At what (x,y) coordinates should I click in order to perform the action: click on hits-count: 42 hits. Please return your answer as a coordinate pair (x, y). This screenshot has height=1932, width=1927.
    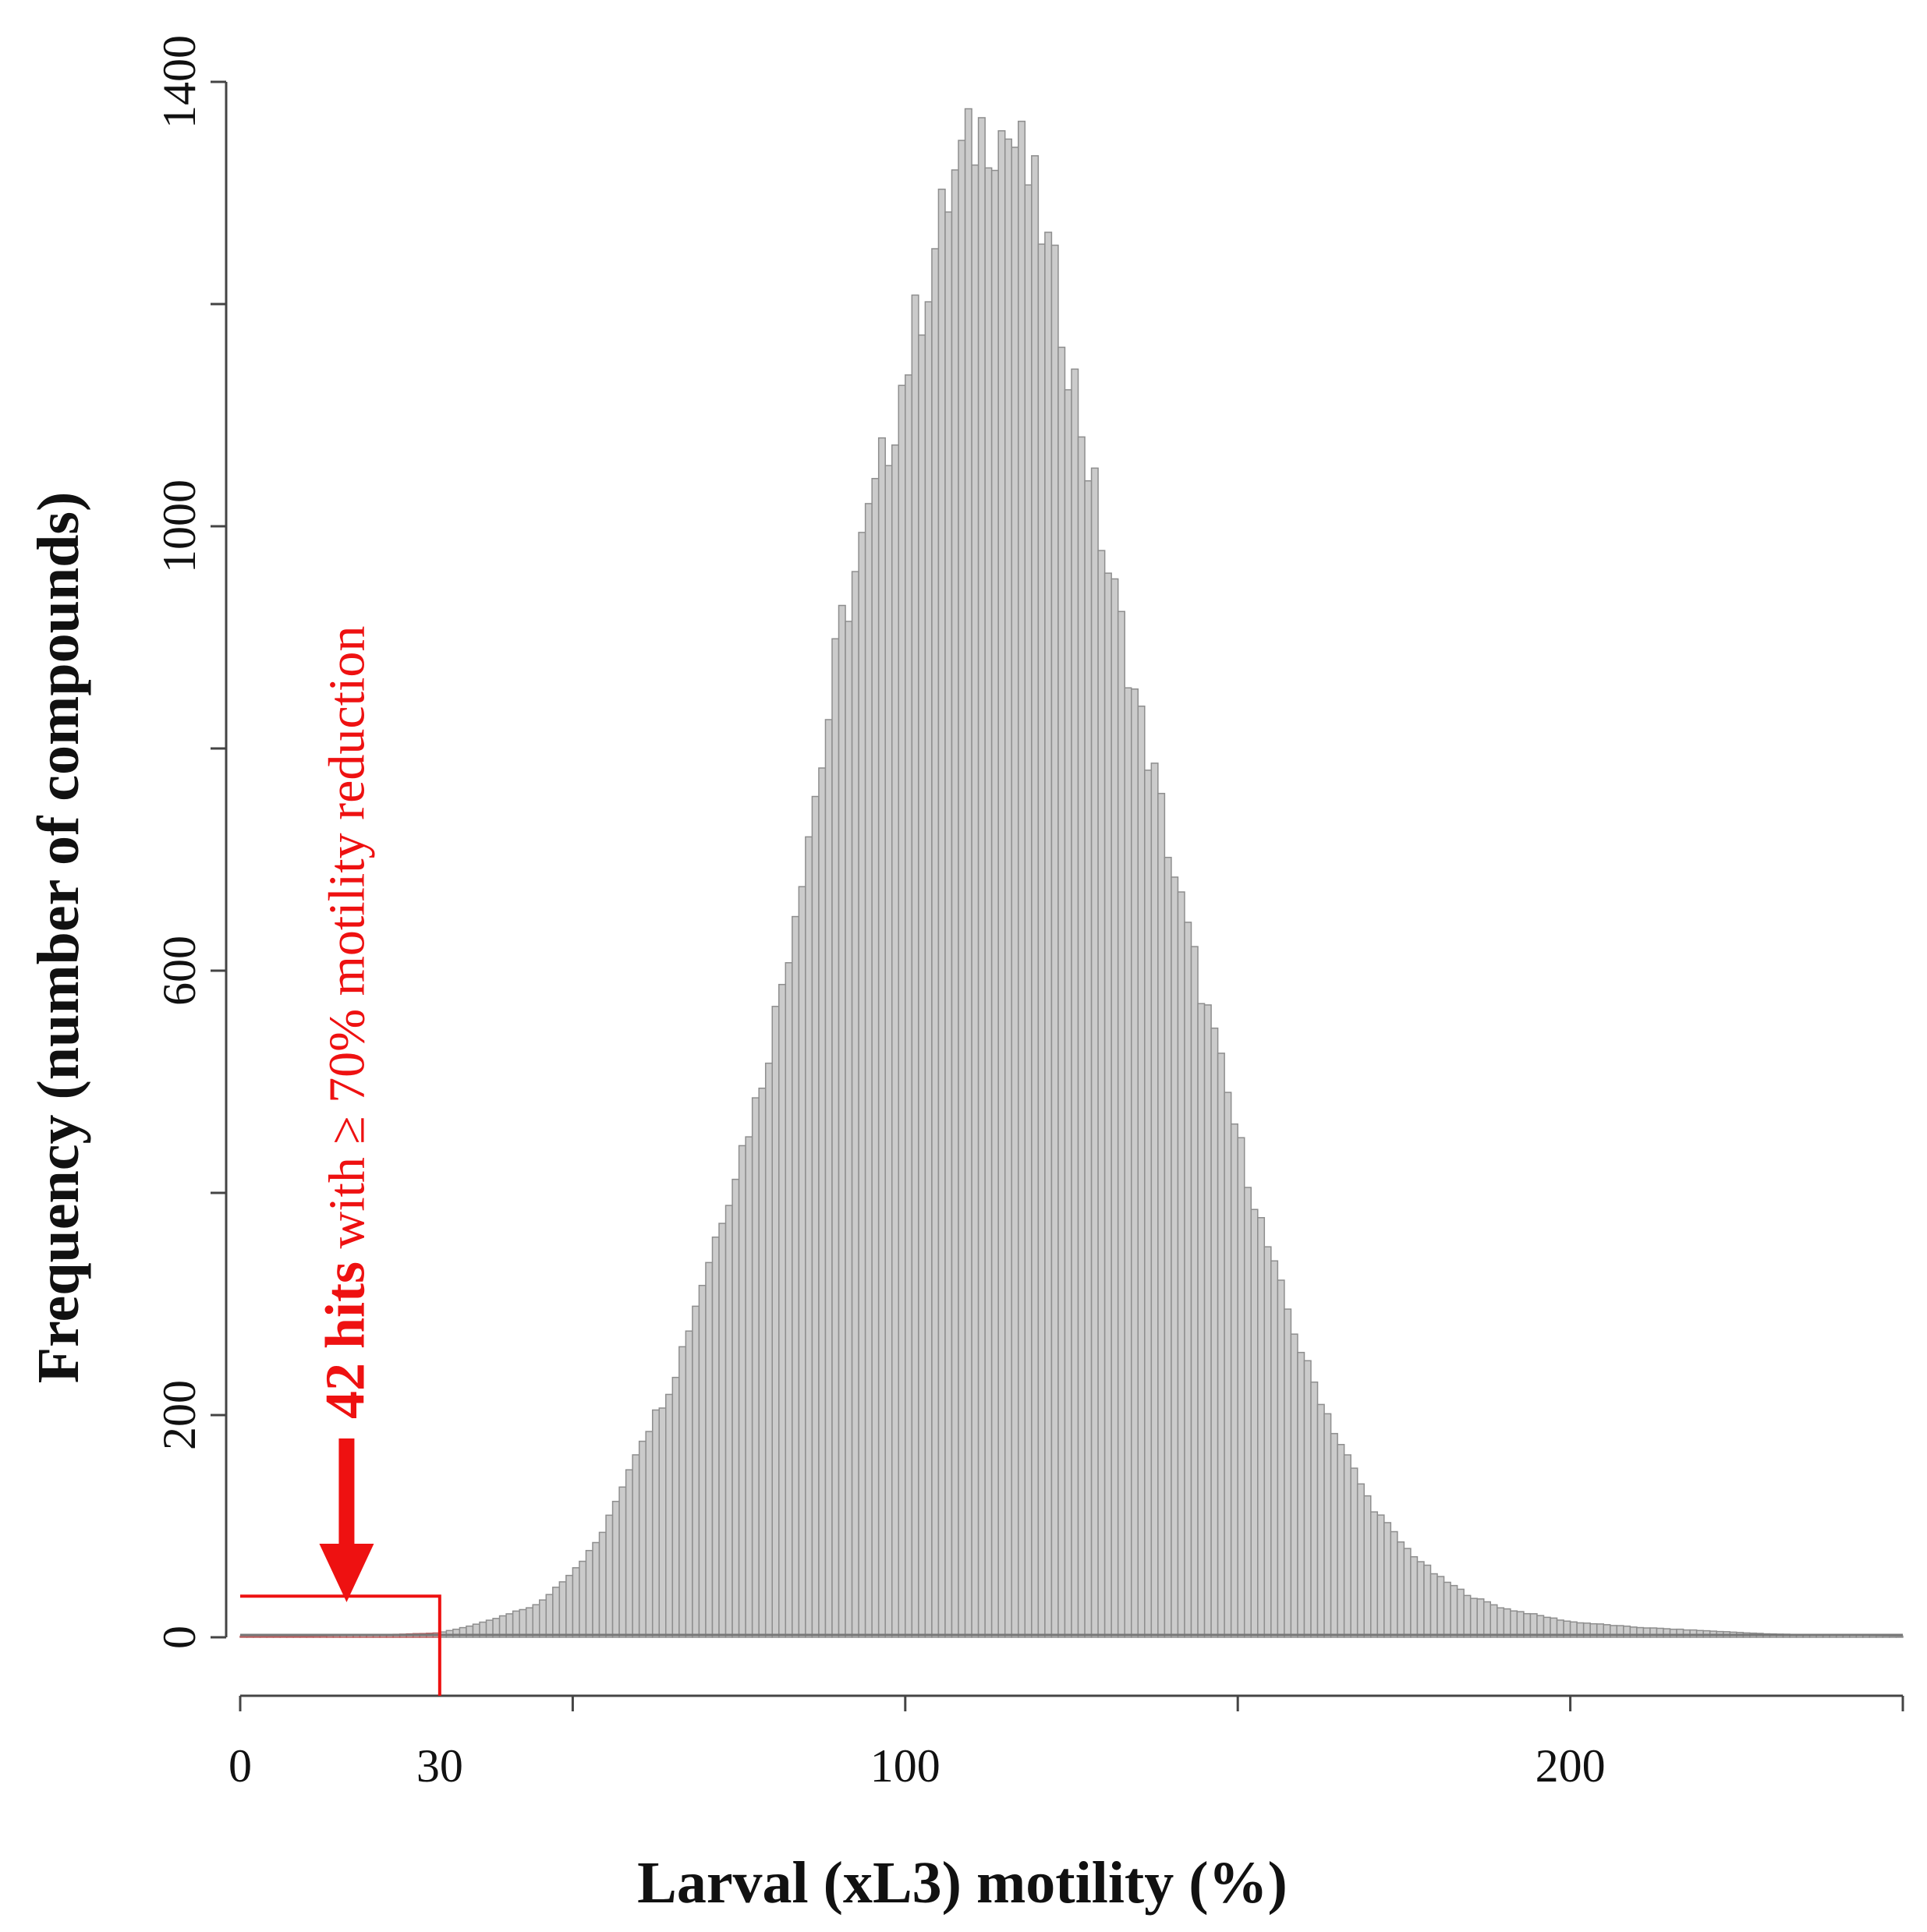
    Looking at the image, I should click on (344, 1340).